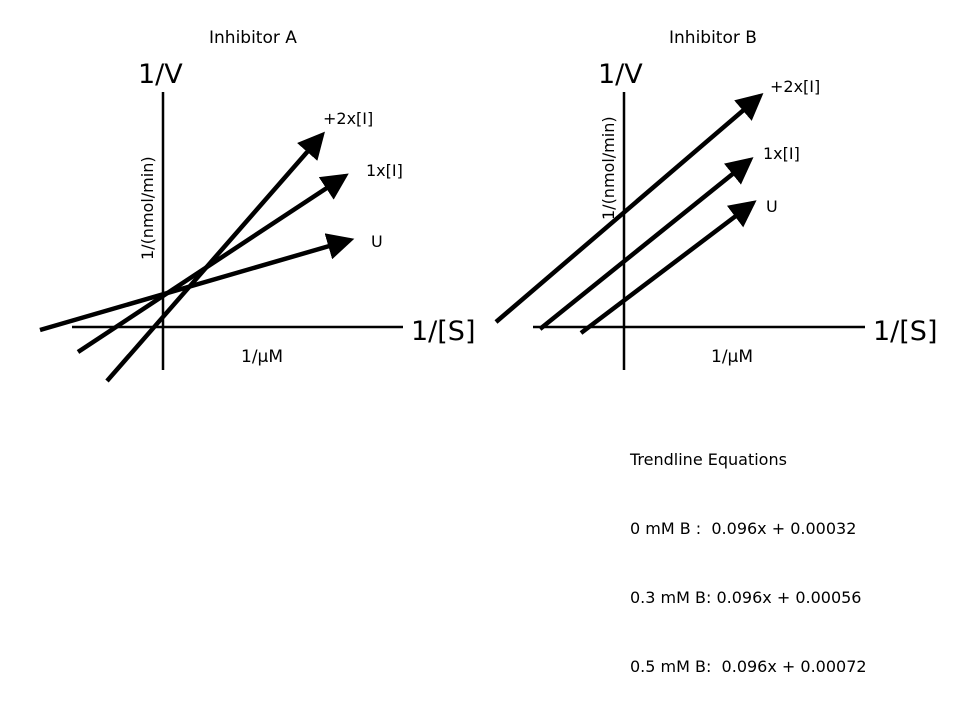 This screenshot has width=979, height=701. I want to click on panel-a-line-2x-inhibitor, so click(215, 257).